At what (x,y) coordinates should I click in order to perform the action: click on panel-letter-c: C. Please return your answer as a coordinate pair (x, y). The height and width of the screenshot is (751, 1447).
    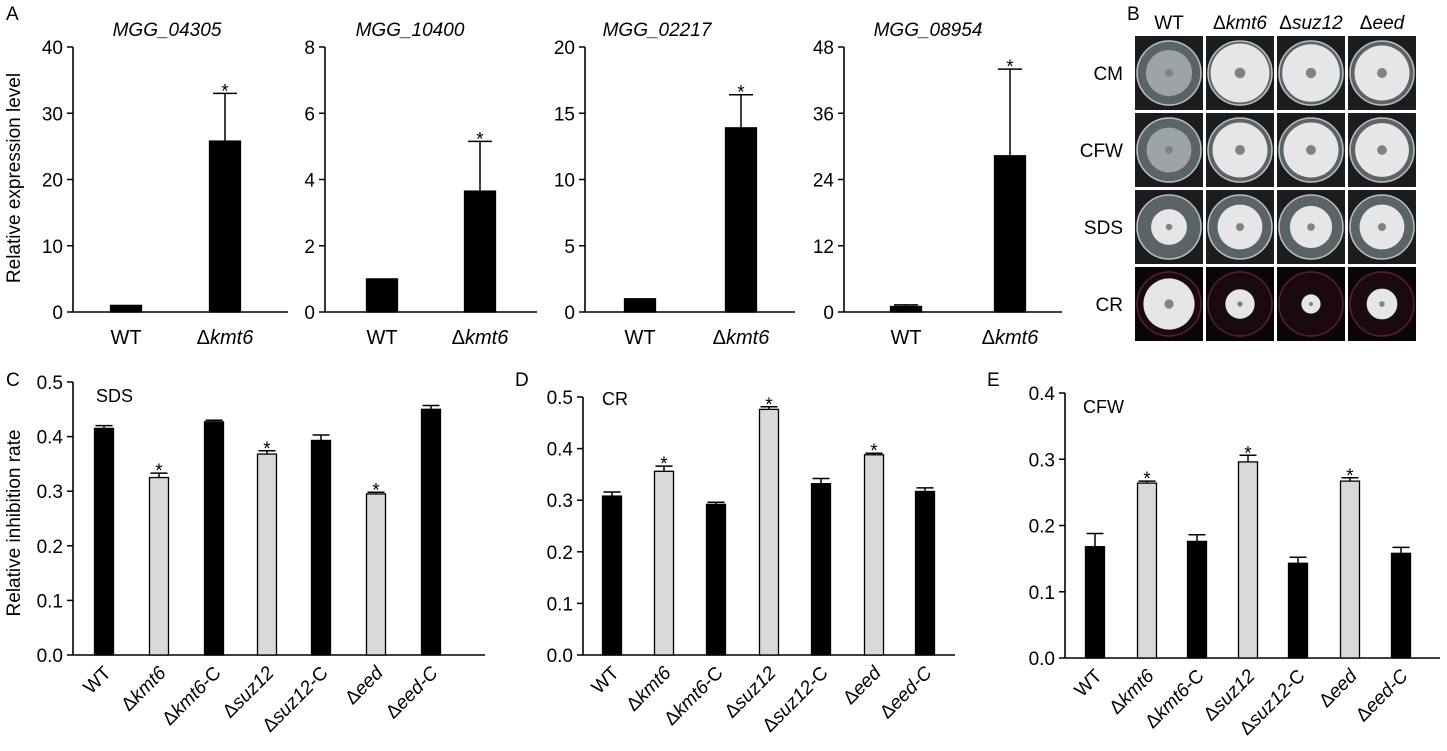
    Looking at the image, I should click on (13, 380).